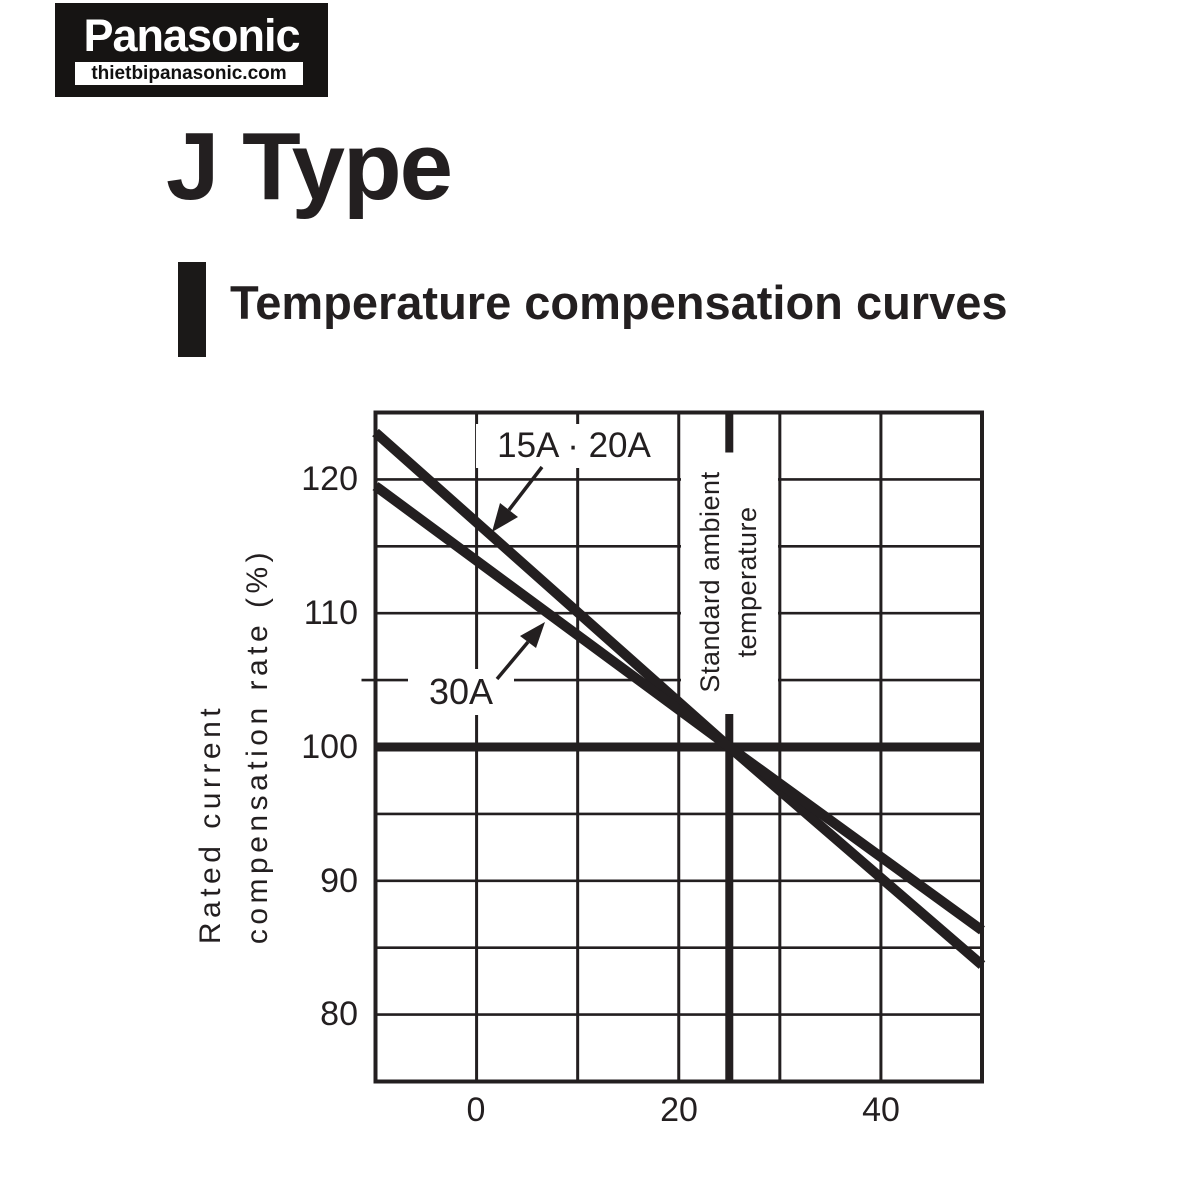  I want to click on y-tick-110: 110, so click(330, 613).